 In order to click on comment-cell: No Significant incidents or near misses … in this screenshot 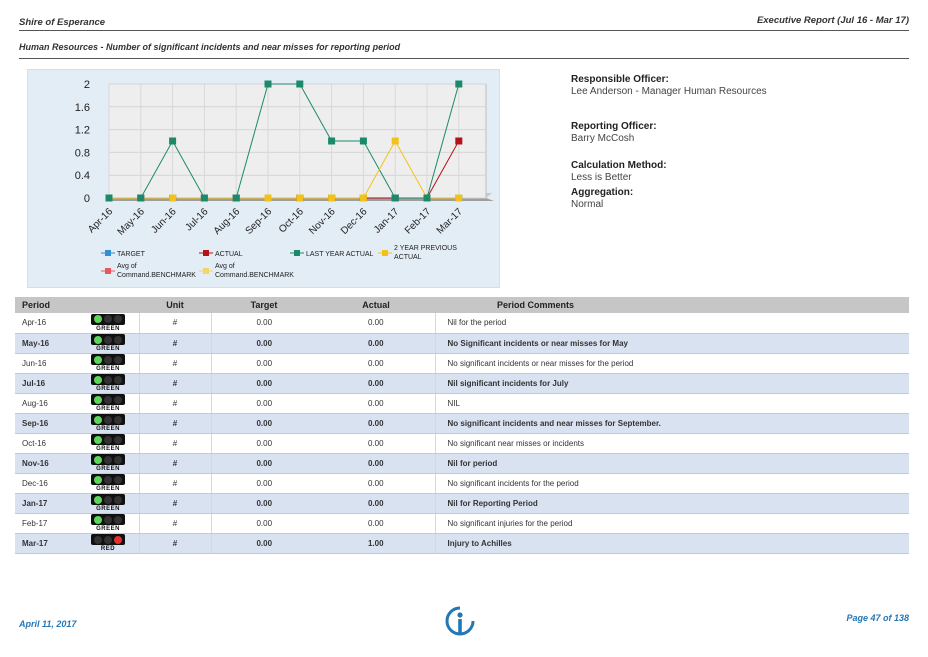, I will do `click(671, 343)`.